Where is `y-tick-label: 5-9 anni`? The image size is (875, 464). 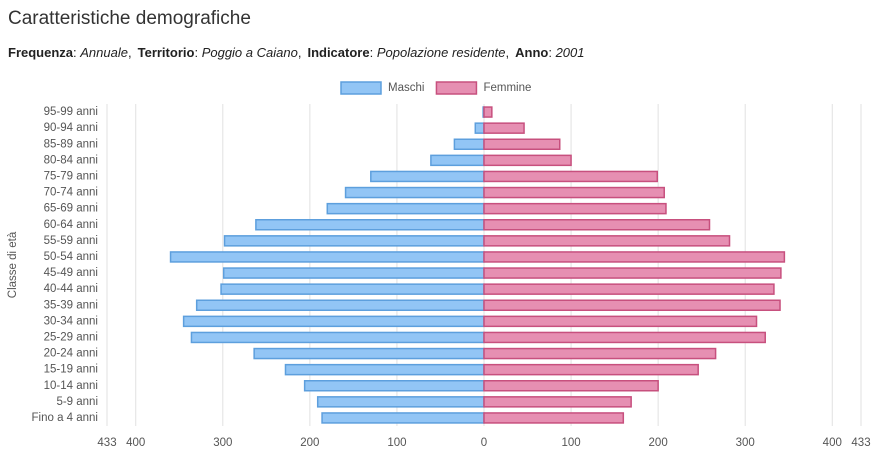 y-tick-label: 5-9 anni is located at coordinates (77, 402).